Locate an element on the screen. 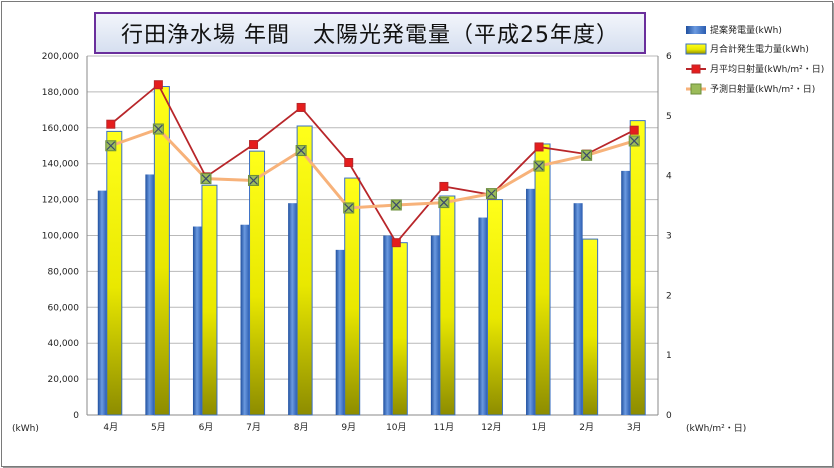  y-left-tick-label: 180,000 is located at coordinates (60, 93).